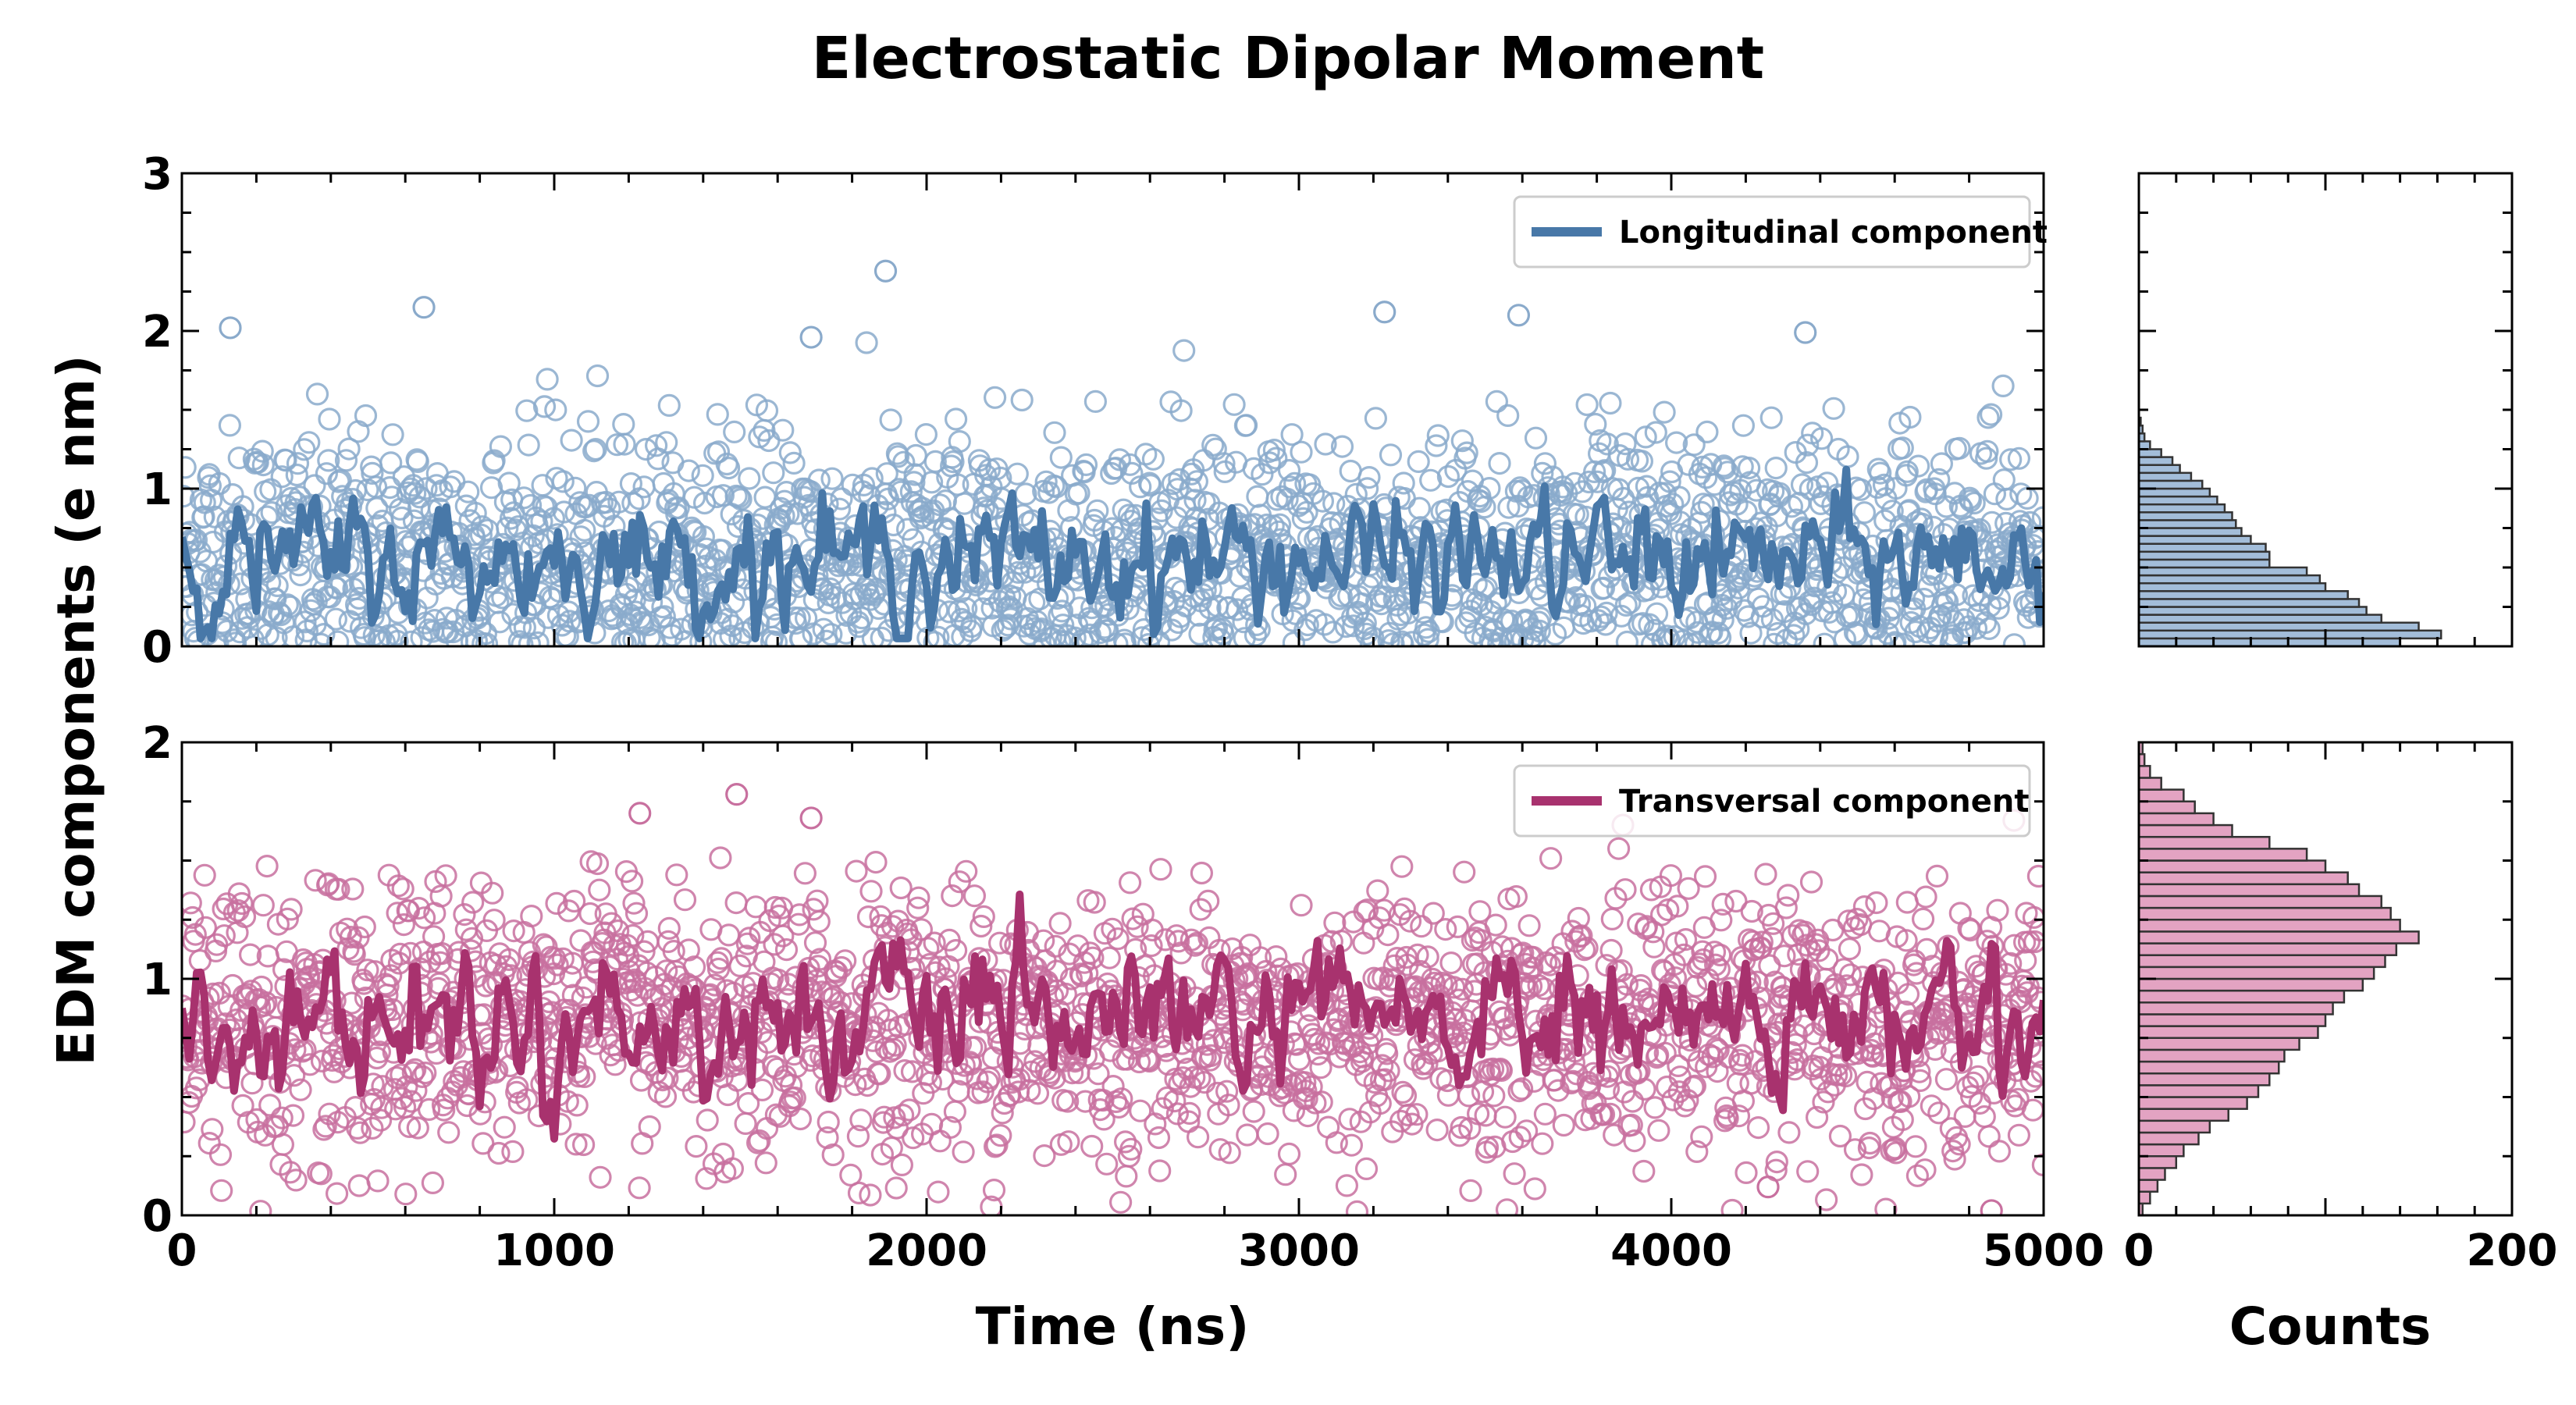  I want to click on y-tick-label: 0, so click(157, 647).